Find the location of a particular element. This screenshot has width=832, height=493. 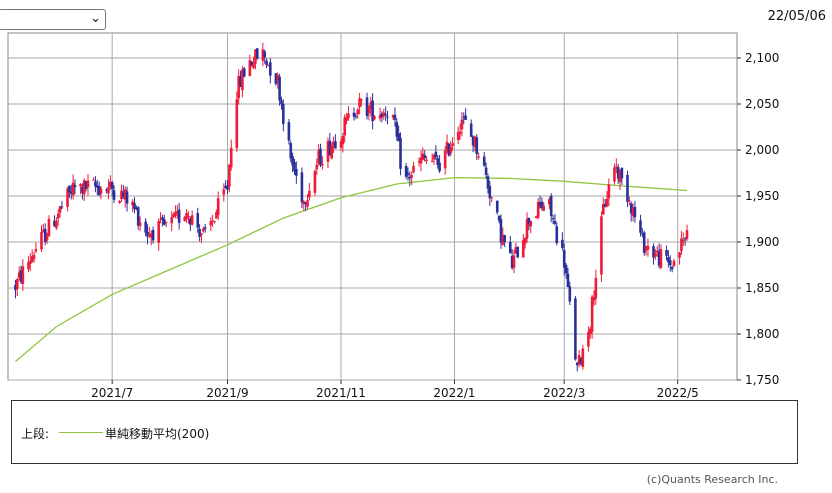

period-select: ⌄ is located at coordinates (53, 19).